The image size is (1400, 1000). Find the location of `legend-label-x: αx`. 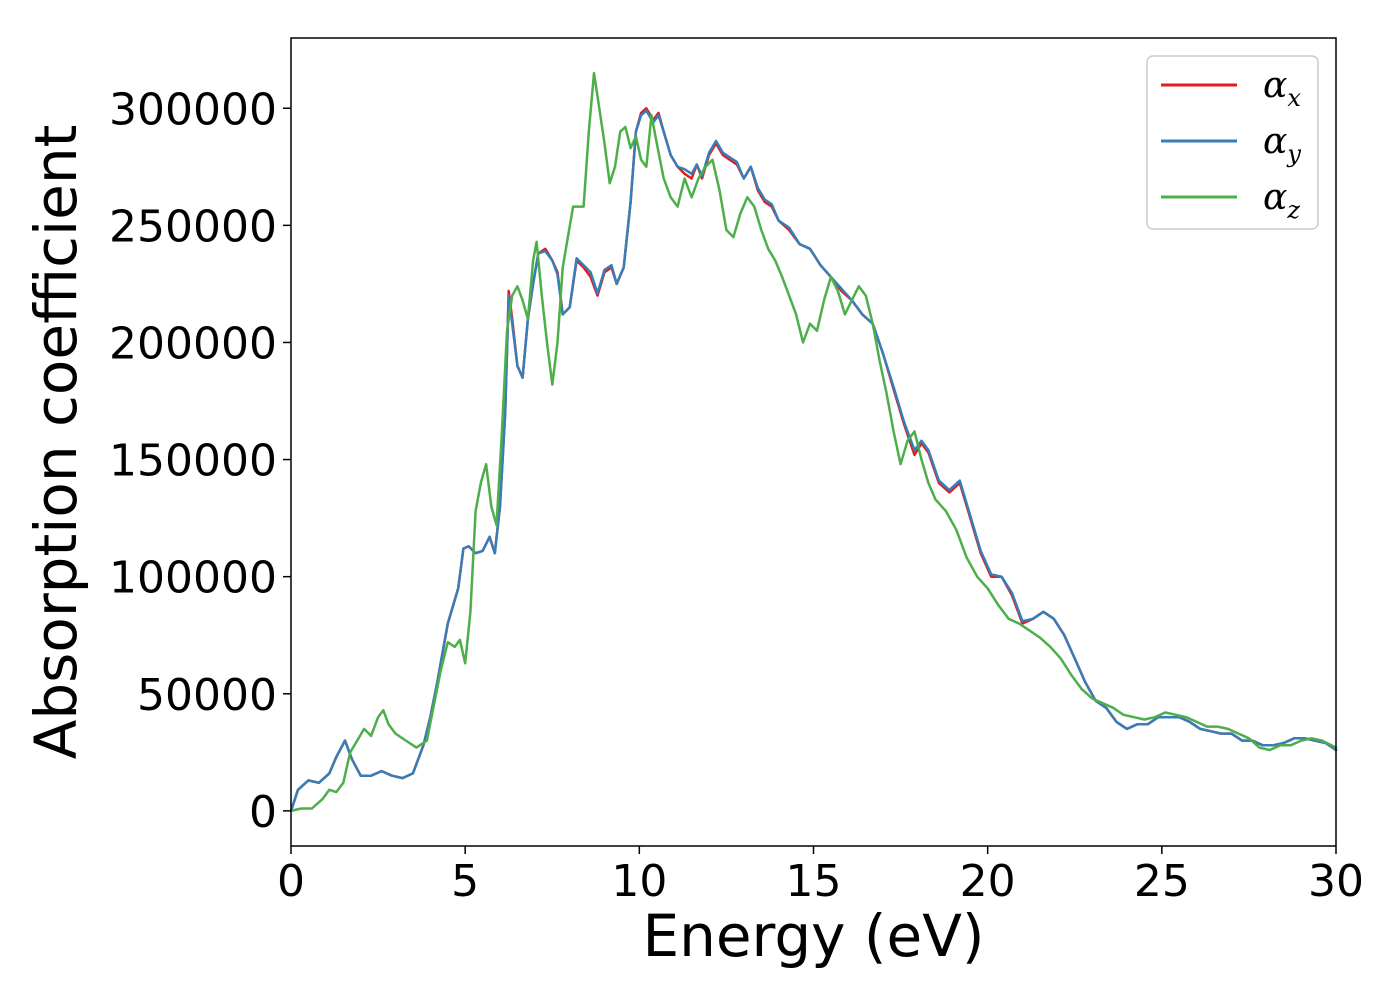

legend-label-x: αx is located at coordinates (1282, 88).